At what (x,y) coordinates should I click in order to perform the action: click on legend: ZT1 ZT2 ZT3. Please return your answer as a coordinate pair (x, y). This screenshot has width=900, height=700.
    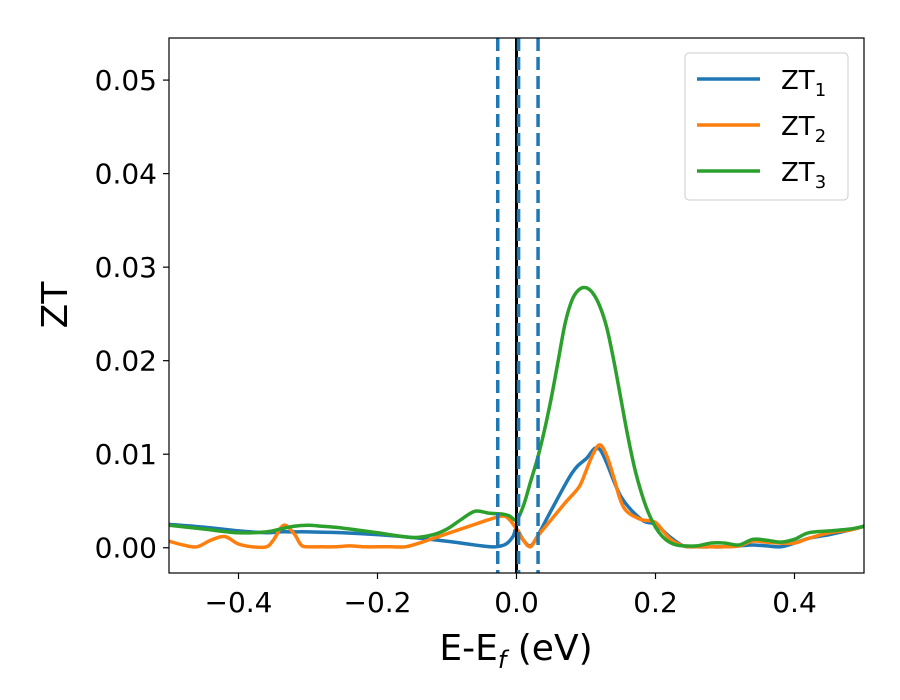
    Looking at the image, I should click on (766, 126).